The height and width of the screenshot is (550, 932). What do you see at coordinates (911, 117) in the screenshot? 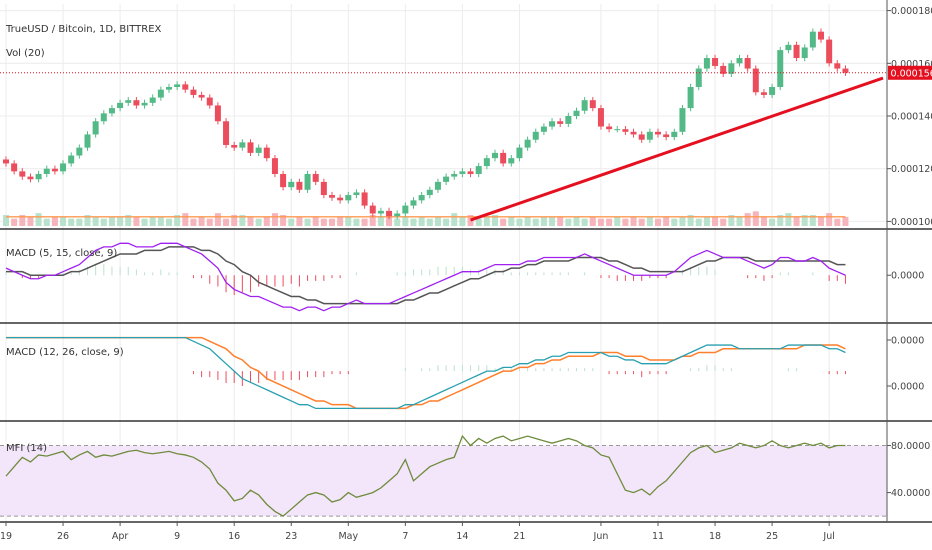
I see `price-tick-label: 0.00014000` at bounding box center [911, 117].